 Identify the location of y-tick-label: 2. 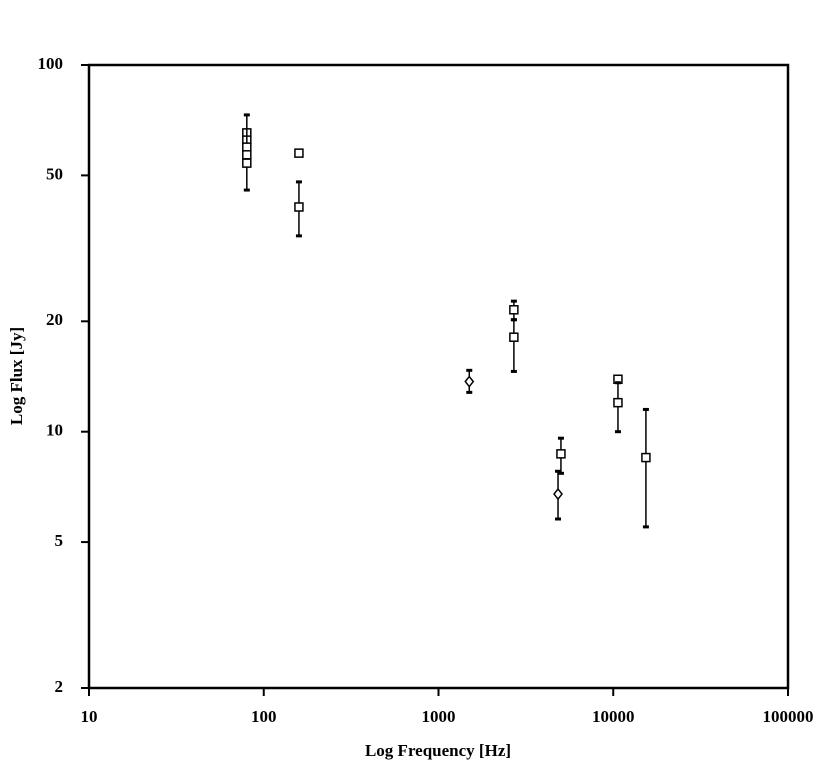
(59, 686).